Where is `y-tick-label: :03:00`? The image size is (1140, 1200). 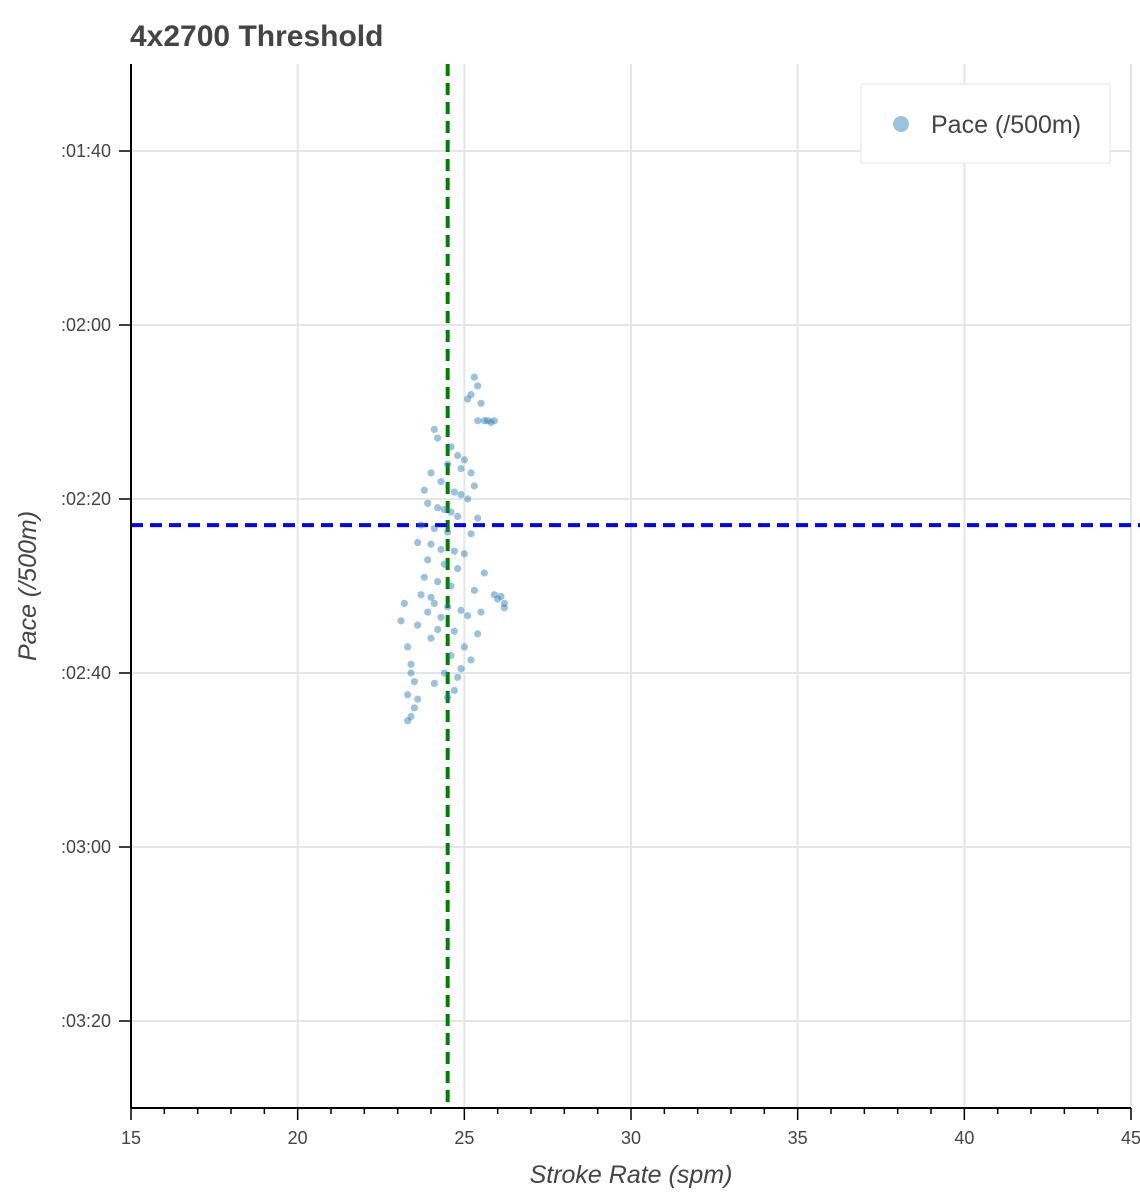
y-tick-label: :03:00 is located at coordinates (86, 847).